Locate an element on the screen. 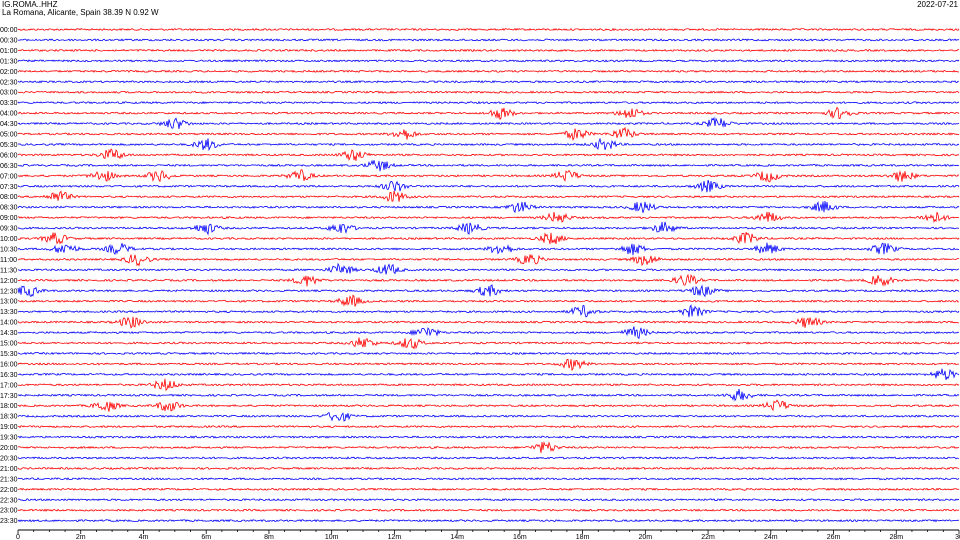  row-time-label: 16:00 is located at coordinates (9, 364).